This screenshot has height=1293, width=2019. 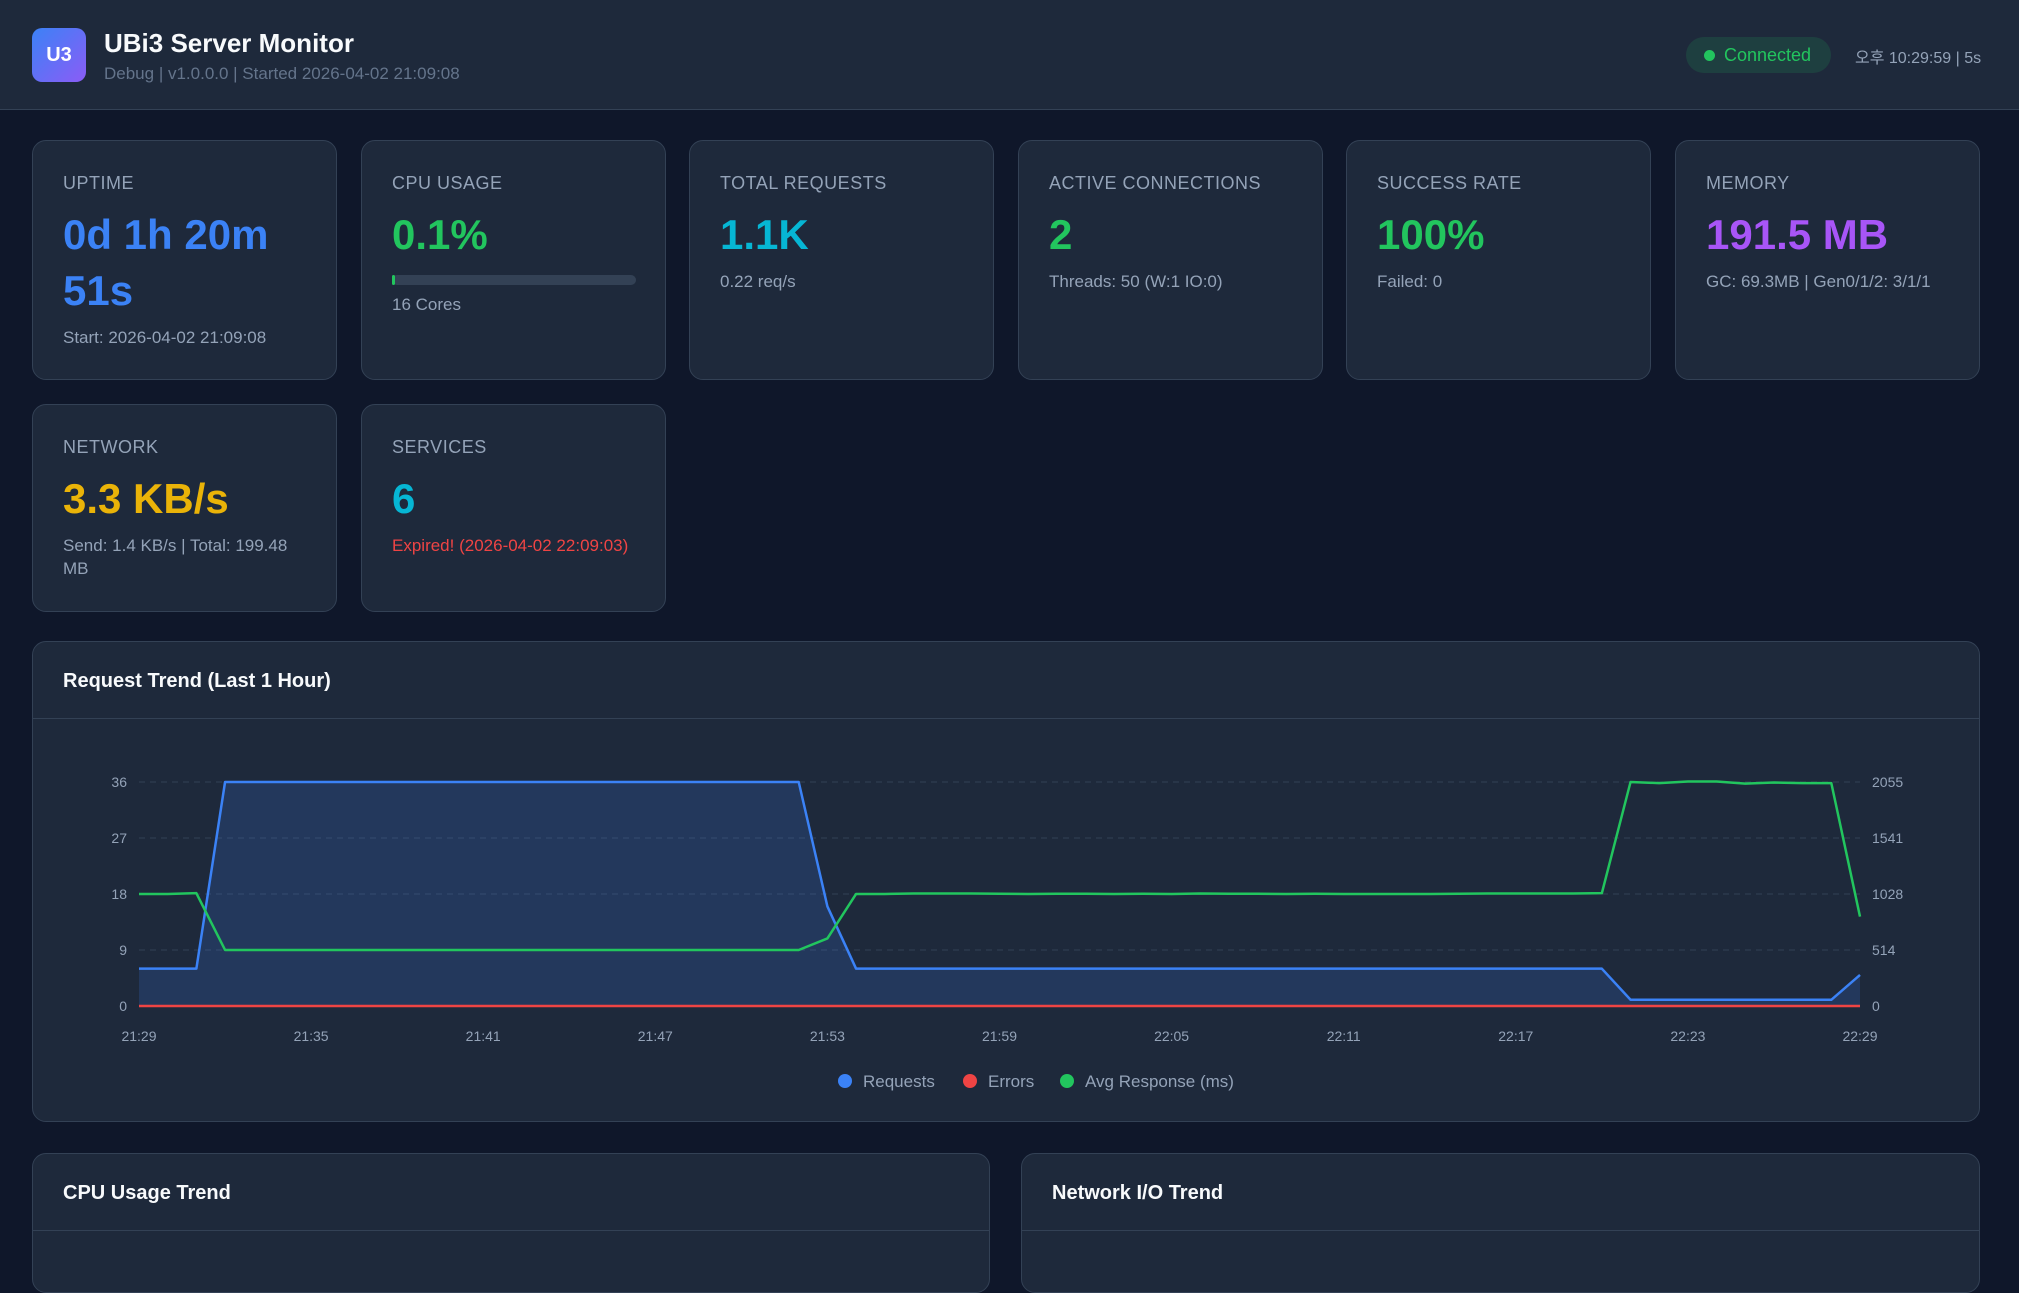 What do you see at coordinates (119, 782) in the screenshot?
I see `y-left-tick-label: 36` at bounding box center [119, 782].